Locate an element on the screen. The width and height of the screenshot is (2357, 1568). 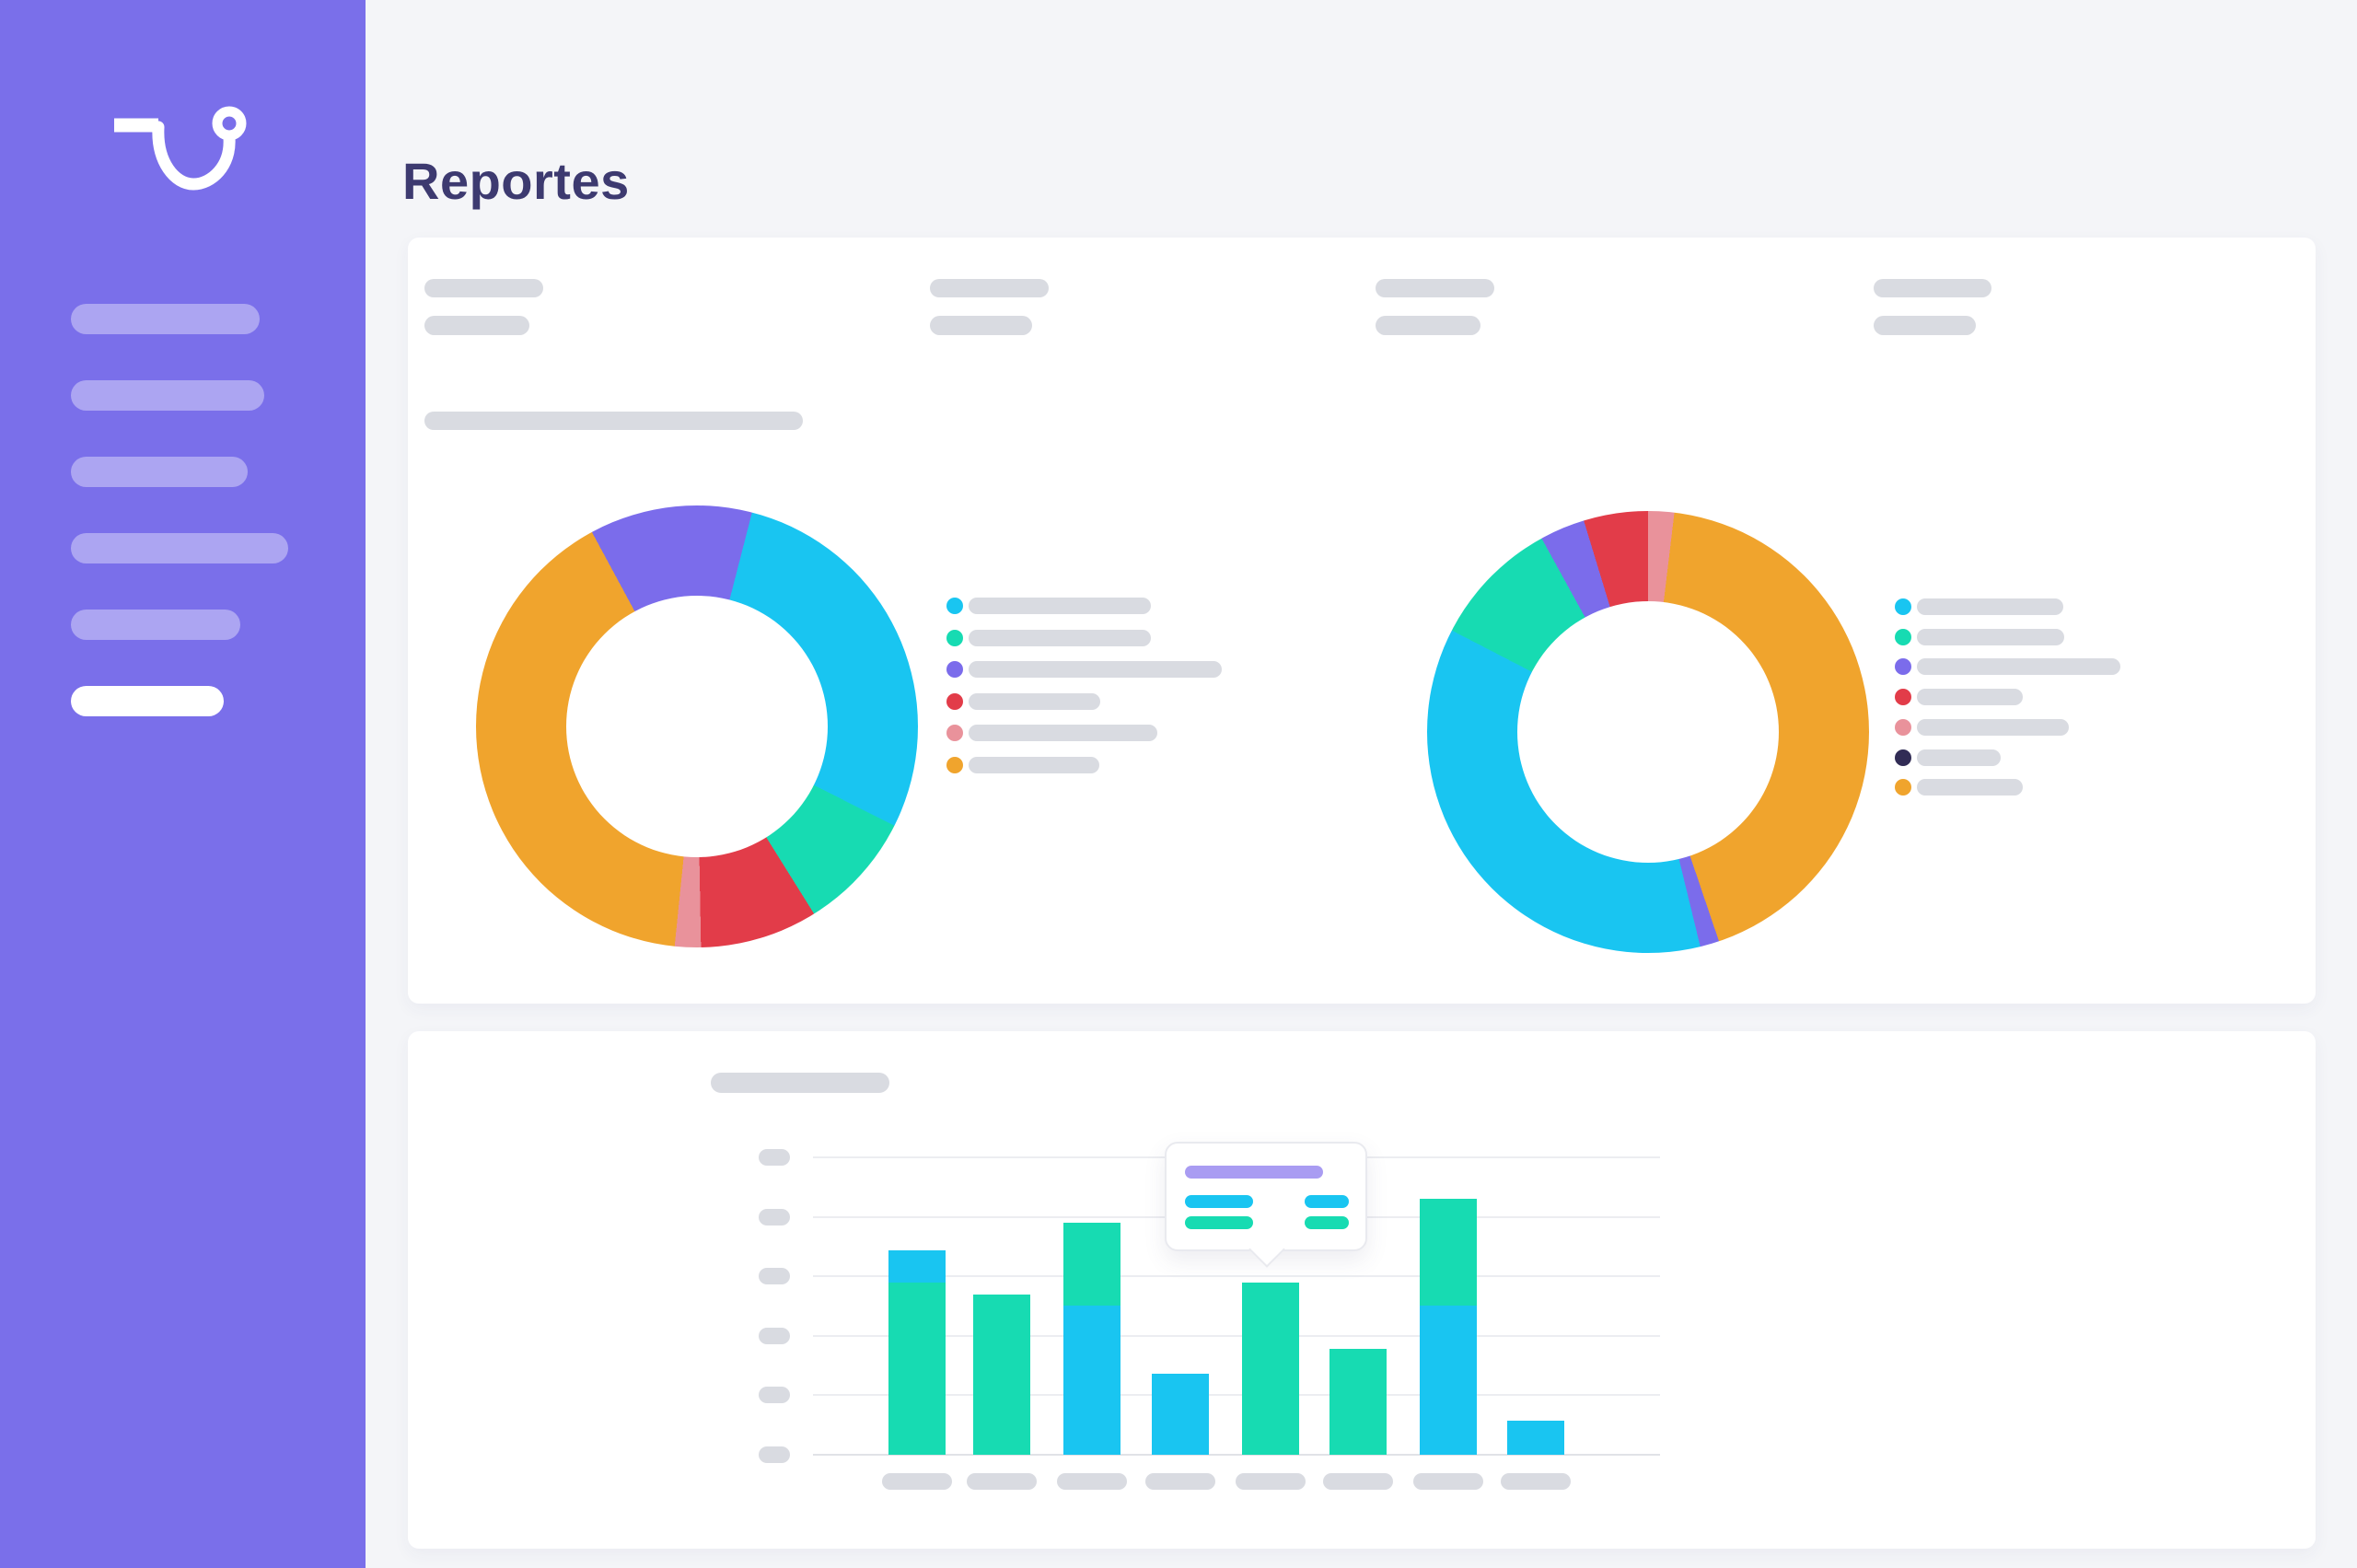
donut-chart-right-hole is located at coordinates (1648, 732).